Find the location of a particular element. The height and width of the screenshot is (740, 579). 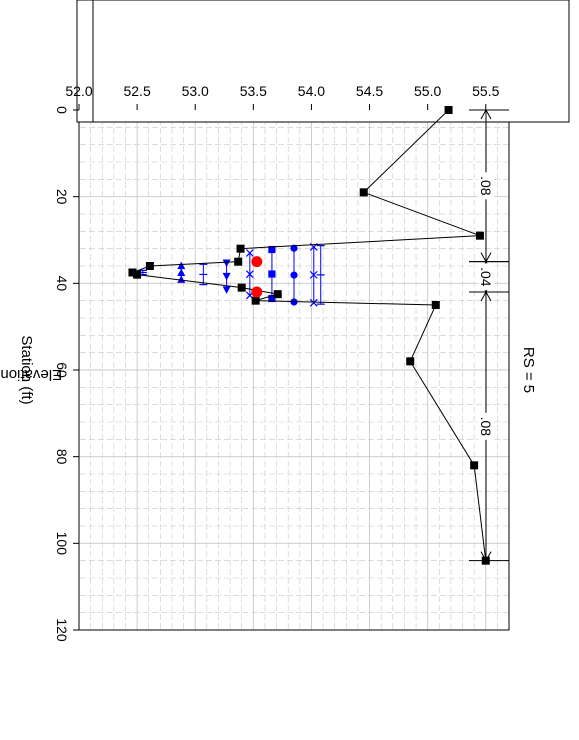

y-tick-label: 53.0 is located at coordinates (195, 91).